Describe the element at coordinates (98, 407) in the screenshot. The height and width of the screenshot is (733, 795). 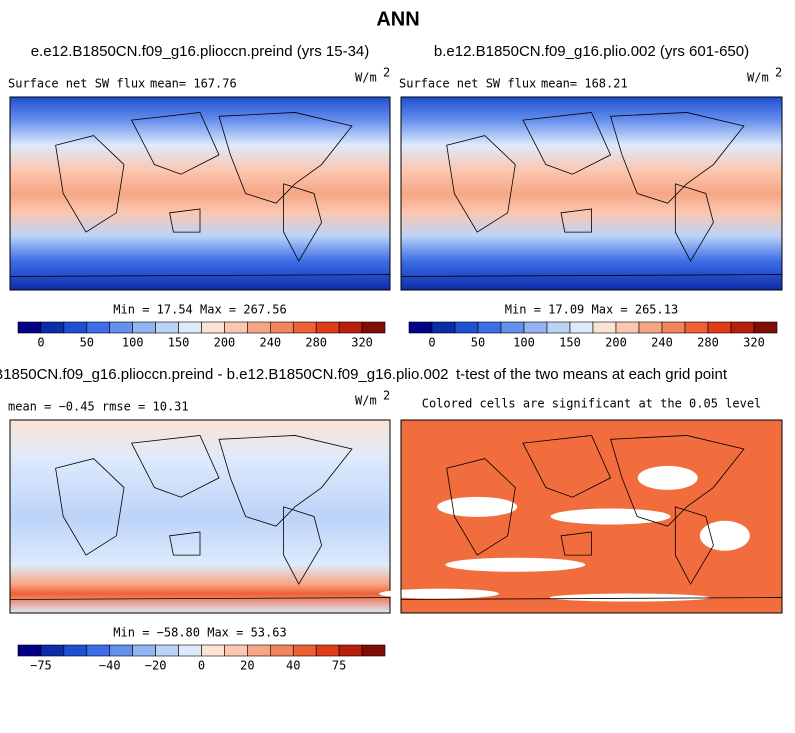
I see `panel-left-label: mean = −0.45 rmse = 10.31` at that location.